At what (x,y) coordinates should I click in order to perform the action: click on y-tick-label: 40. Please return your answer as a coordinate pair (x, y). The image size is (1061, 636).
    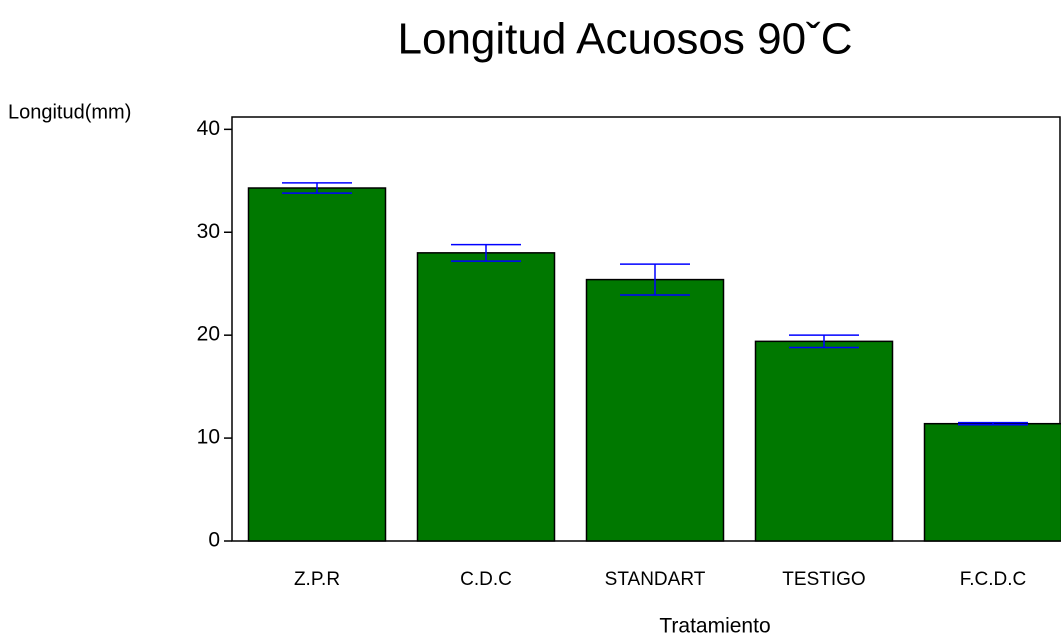
    Looking at the image, I should click on (208, 128).